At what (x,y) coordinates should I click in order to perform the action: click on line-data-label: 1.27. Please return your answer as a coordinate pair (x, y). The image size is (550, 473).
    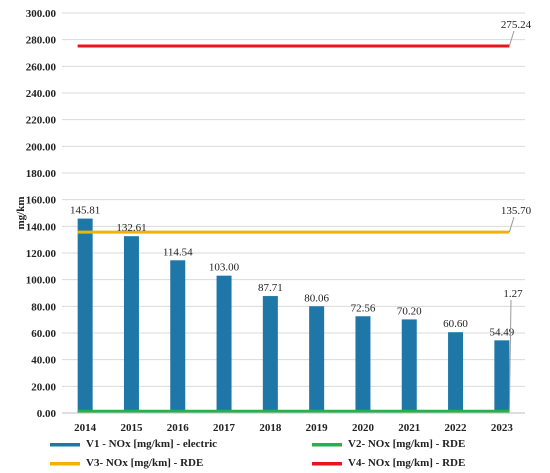
    Looking at the image, I should click on (513, 294).